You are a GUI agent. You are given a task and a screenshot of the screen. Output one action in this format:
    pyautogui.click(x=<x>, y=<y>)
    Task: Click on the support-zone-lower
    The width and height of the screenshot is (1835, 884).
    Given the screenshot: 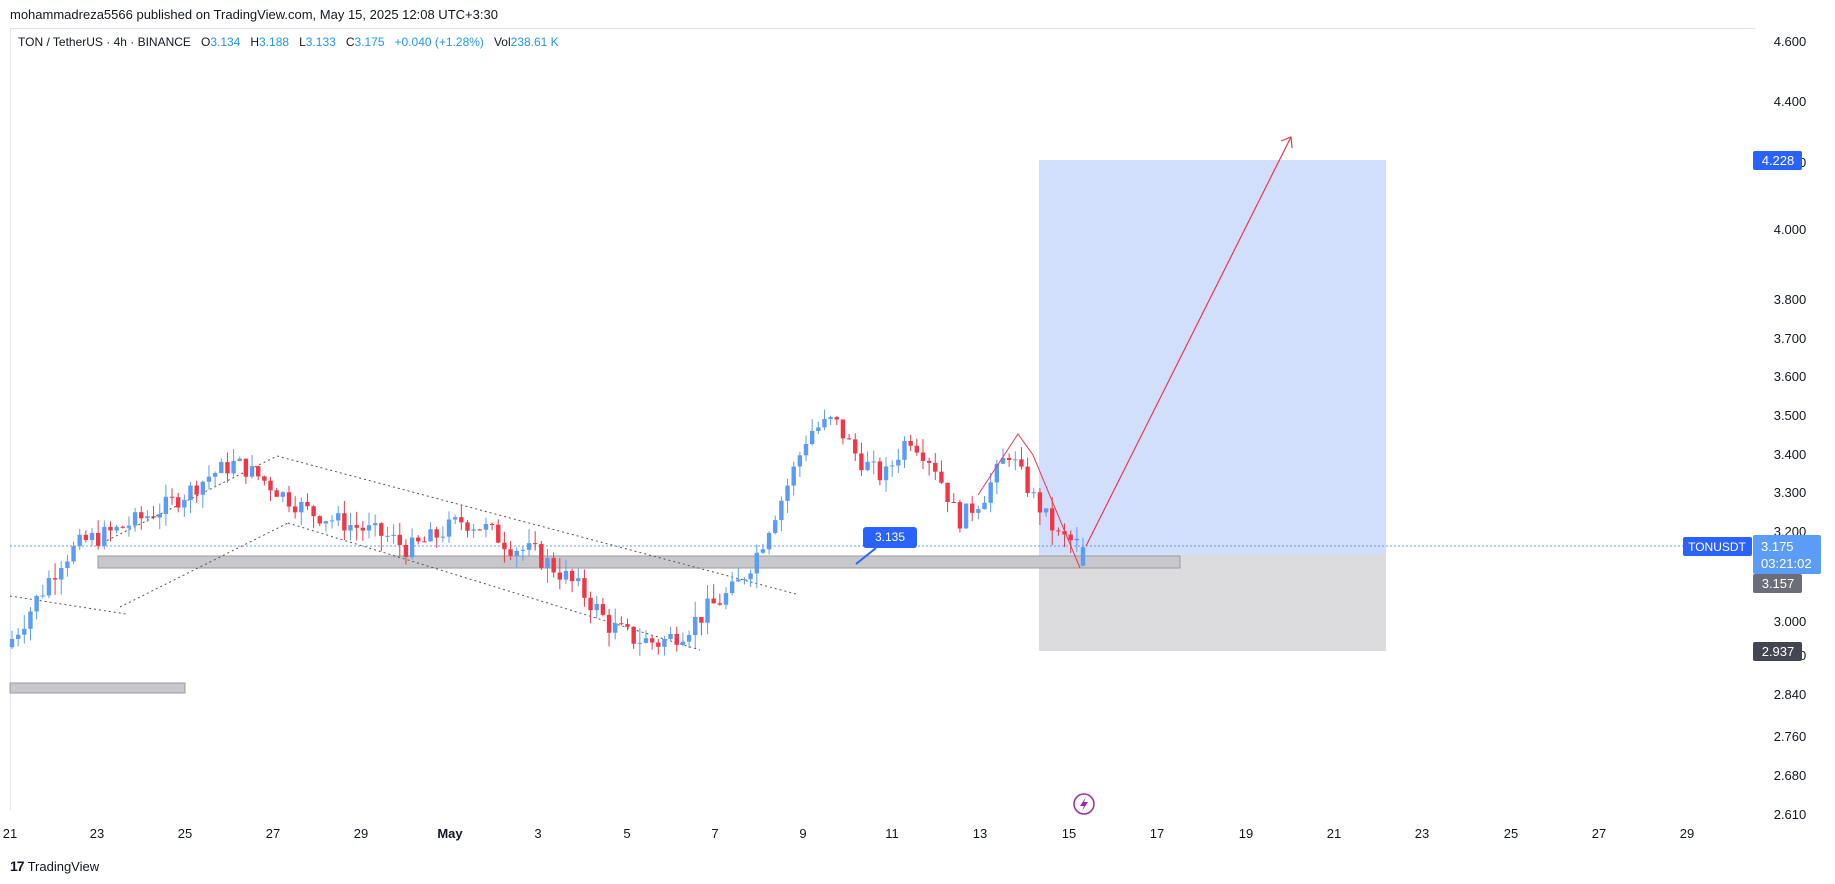 What is the action you would take?
    pyautogui.click(x=97, y=688)
    